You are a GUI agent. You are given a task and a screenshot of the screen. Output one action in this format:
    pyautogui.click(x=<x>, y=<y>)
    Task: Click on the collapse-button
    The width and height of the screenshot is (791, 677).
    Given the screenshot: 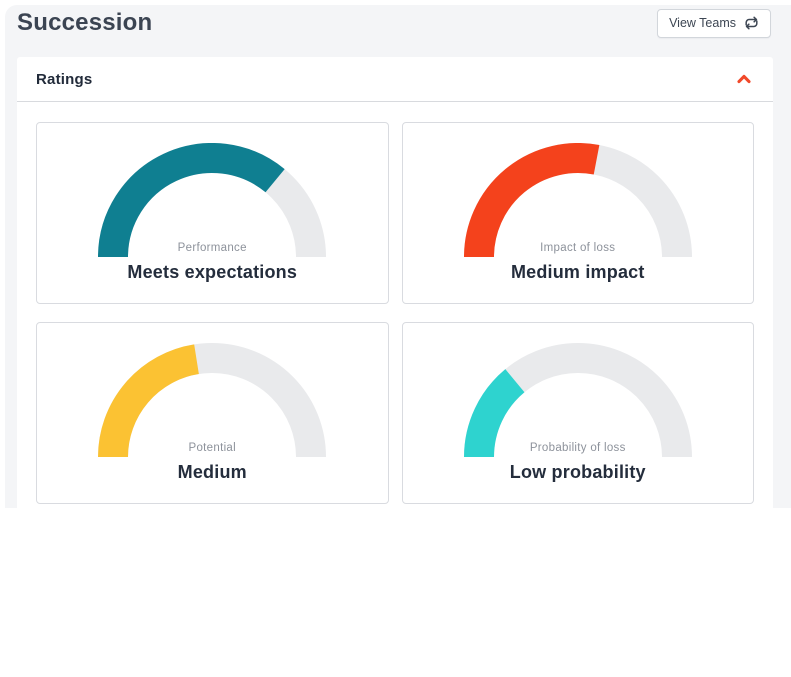 What is the action you would take?
    pyautogui.click(x=744, y=79)
    